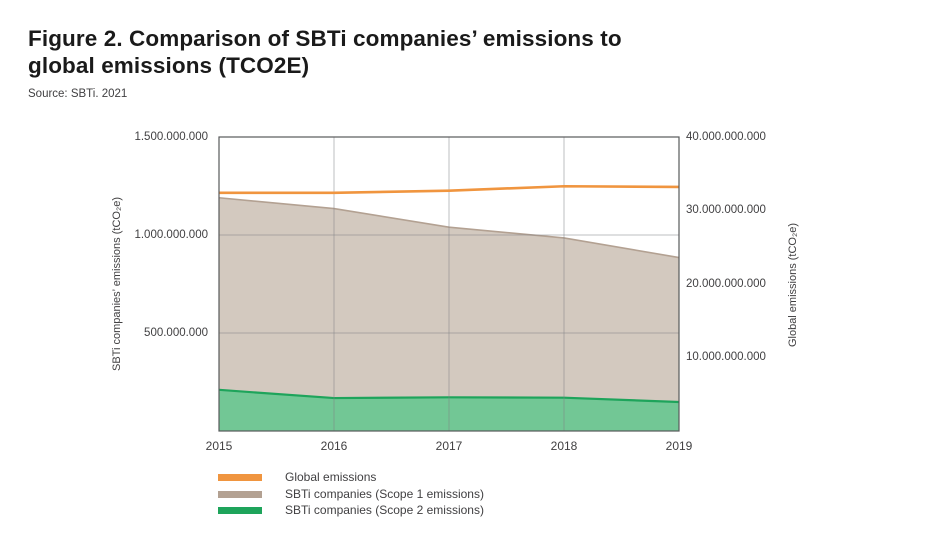  I want to click on x-axis-tick-2016: 2016, so click(334, 446).